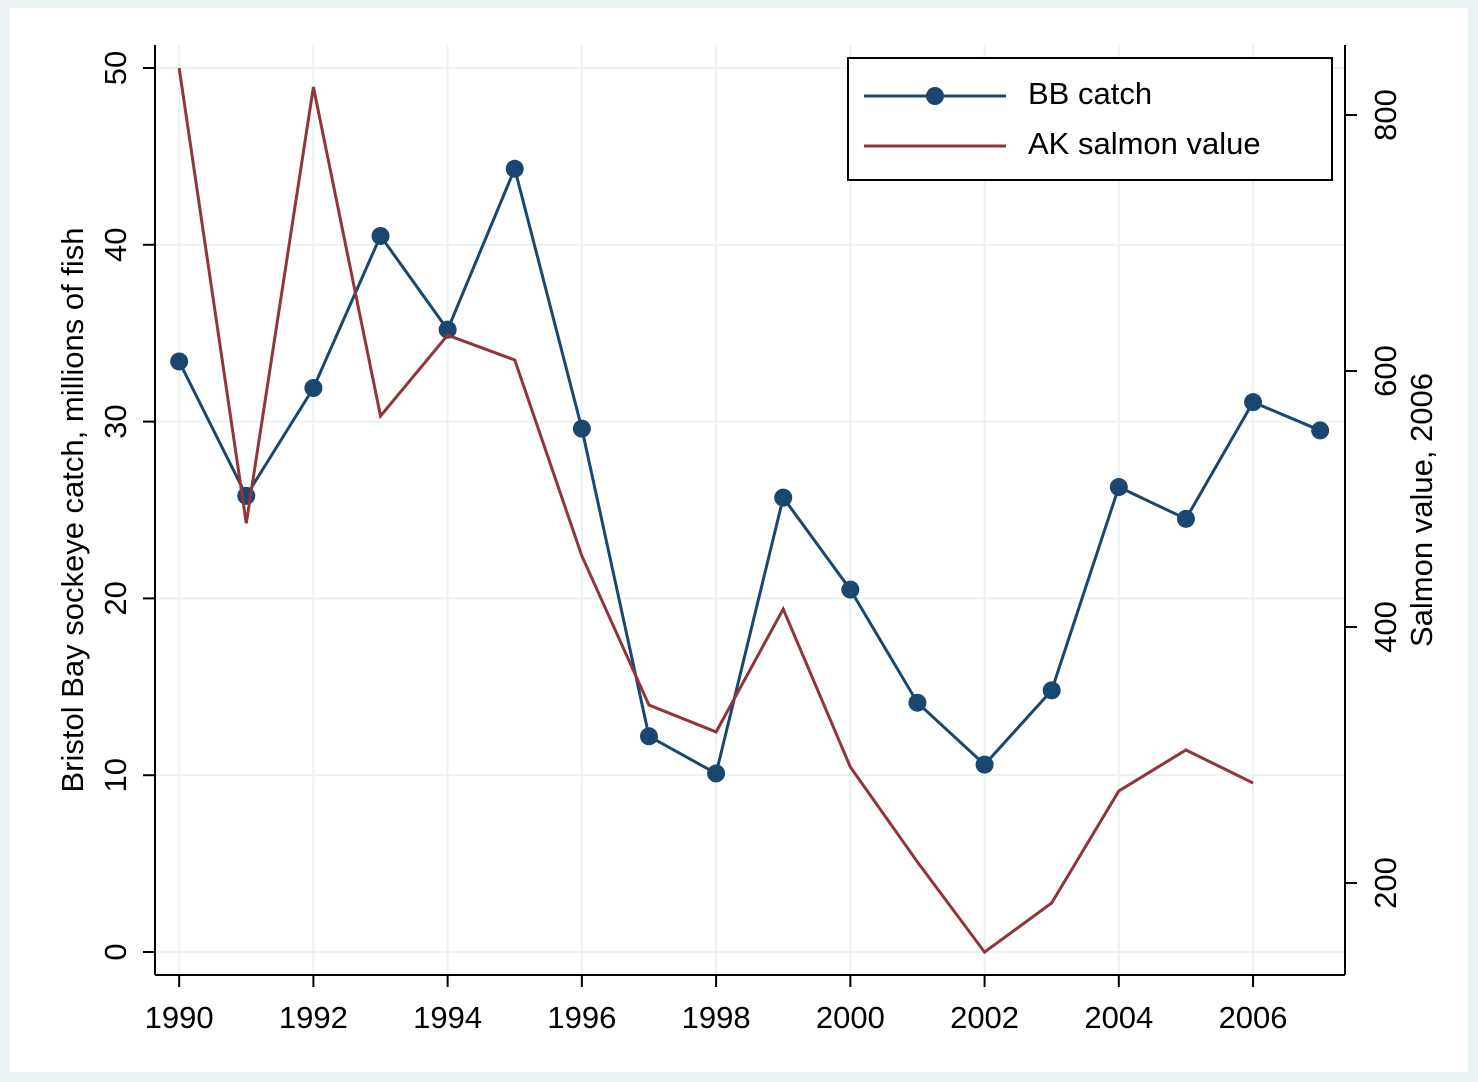 The image size is (1478, 1082). Describe the element at coordinates (850, 1017) in the screenshot. I see `x-tick-label: 2000` at that location.